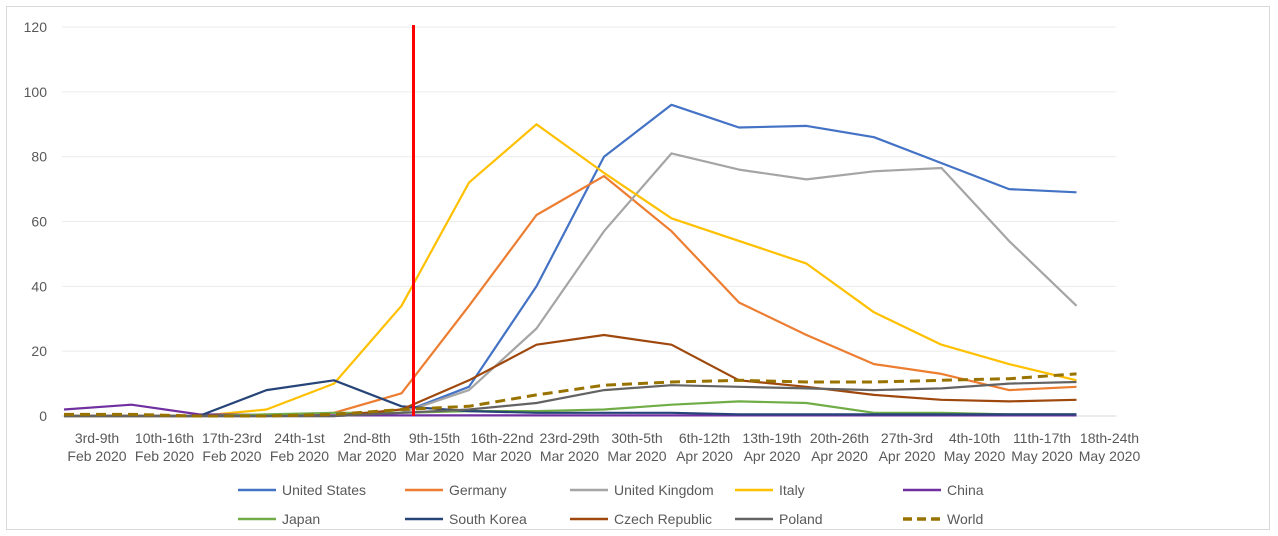 The width and height of the screenshot is (1278, 536). What do you see at coordinates (664, 490) in the screenshot?
I see `legend-label: United Kingdom` at bounding box center [664, 490].